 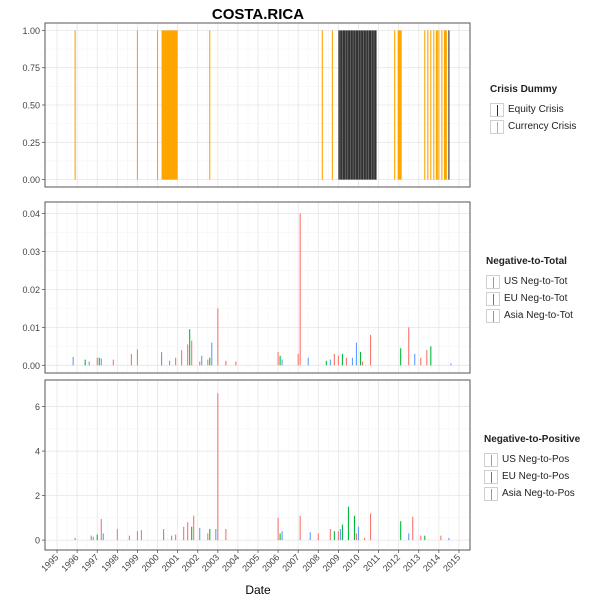 I want to click on legend-item-eu-neg-to-tot: EU Neg-to-Tot, so click(x=529, y=298).